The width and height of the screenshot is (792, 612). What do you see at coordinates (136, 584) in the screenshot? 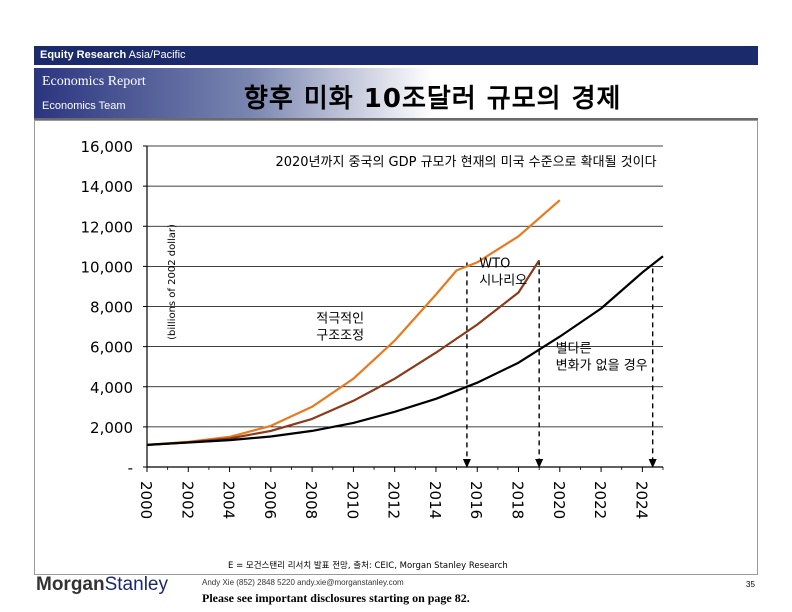
I see `logo-stanley: Stanley` at bounding box center [136, 584].